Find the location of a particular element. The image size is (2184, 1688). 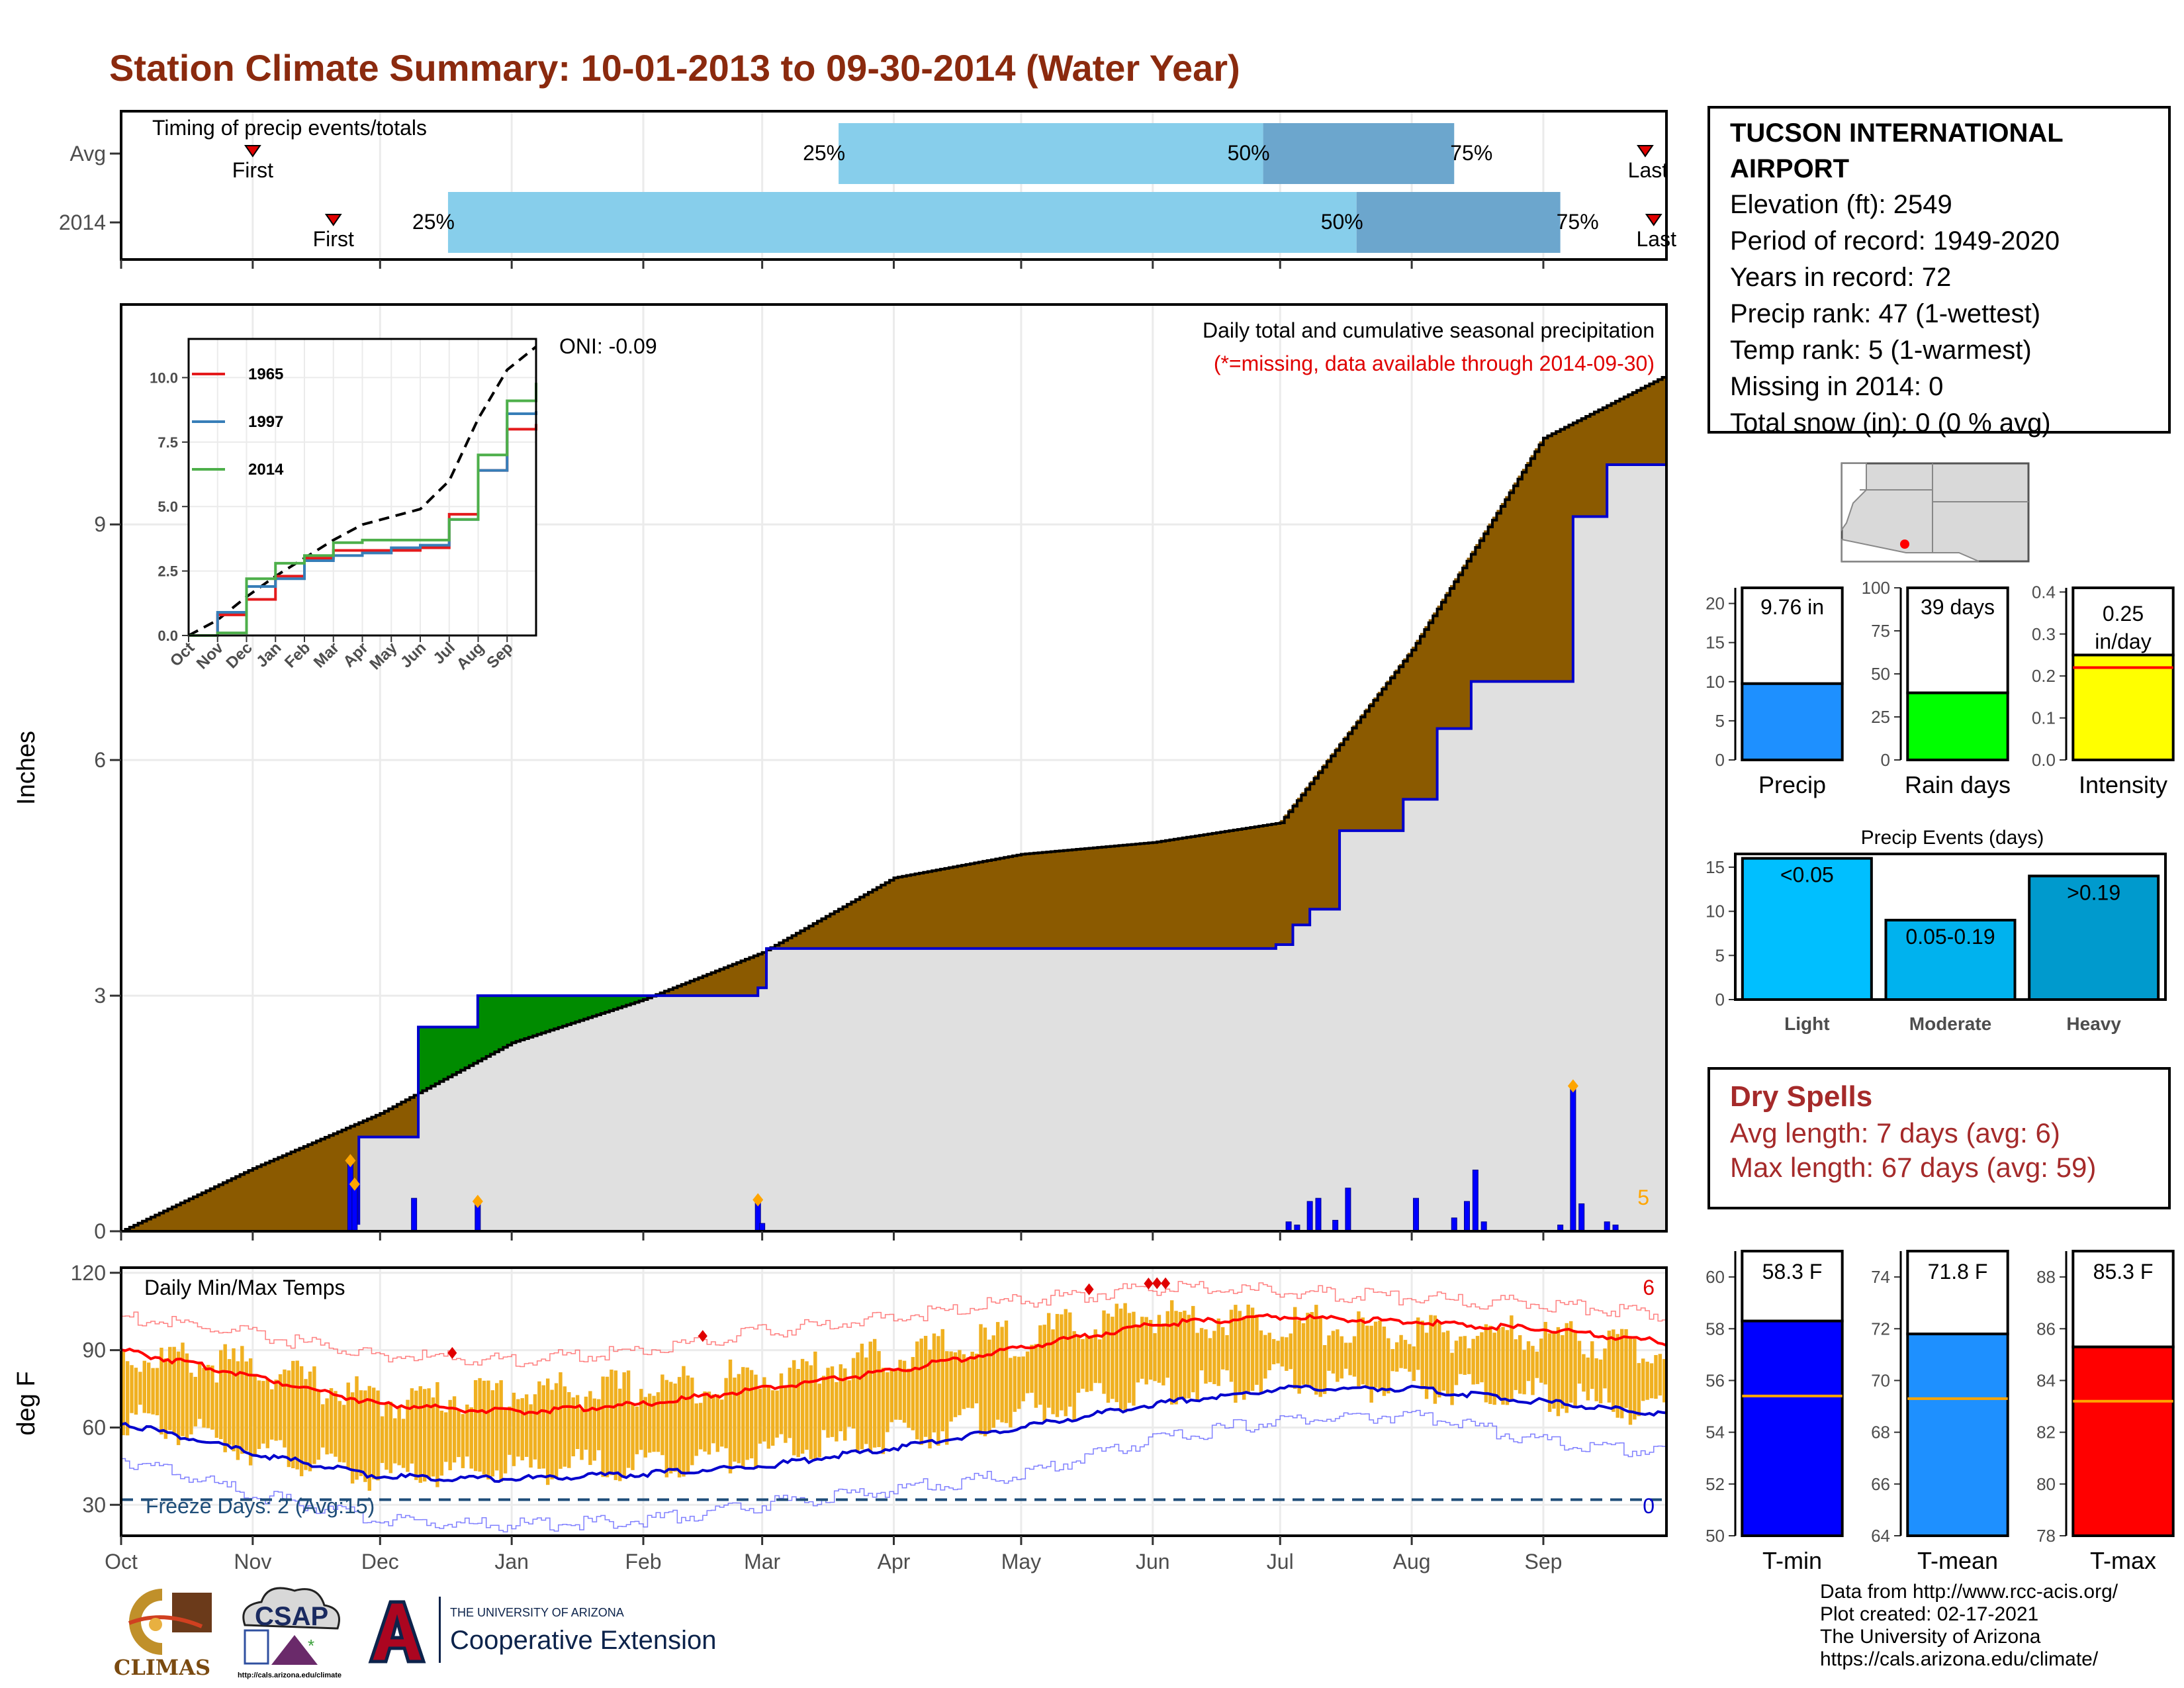

first-label: First is located at coordinates (252, 170).